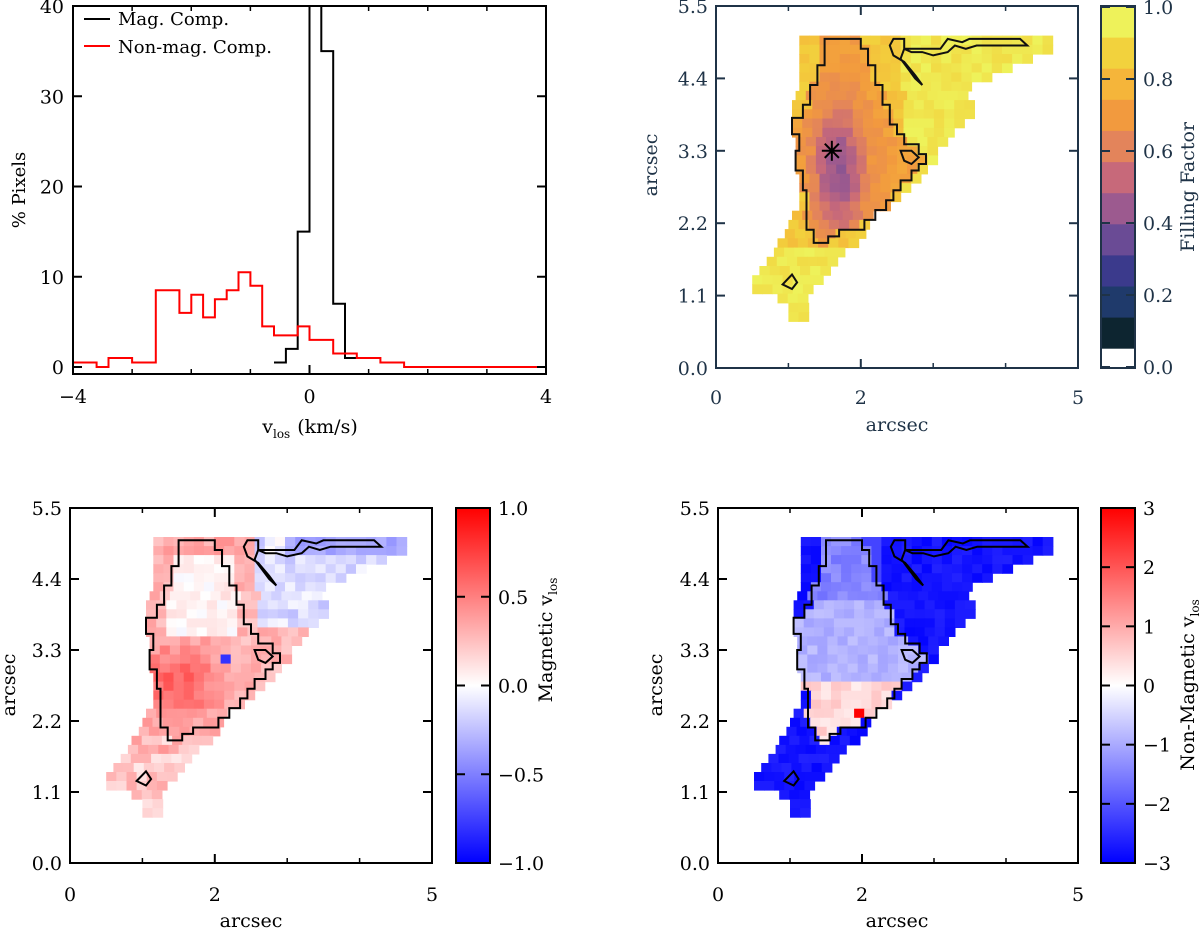  I want to click on filling-factor-colorbar, so click(1118, 187).